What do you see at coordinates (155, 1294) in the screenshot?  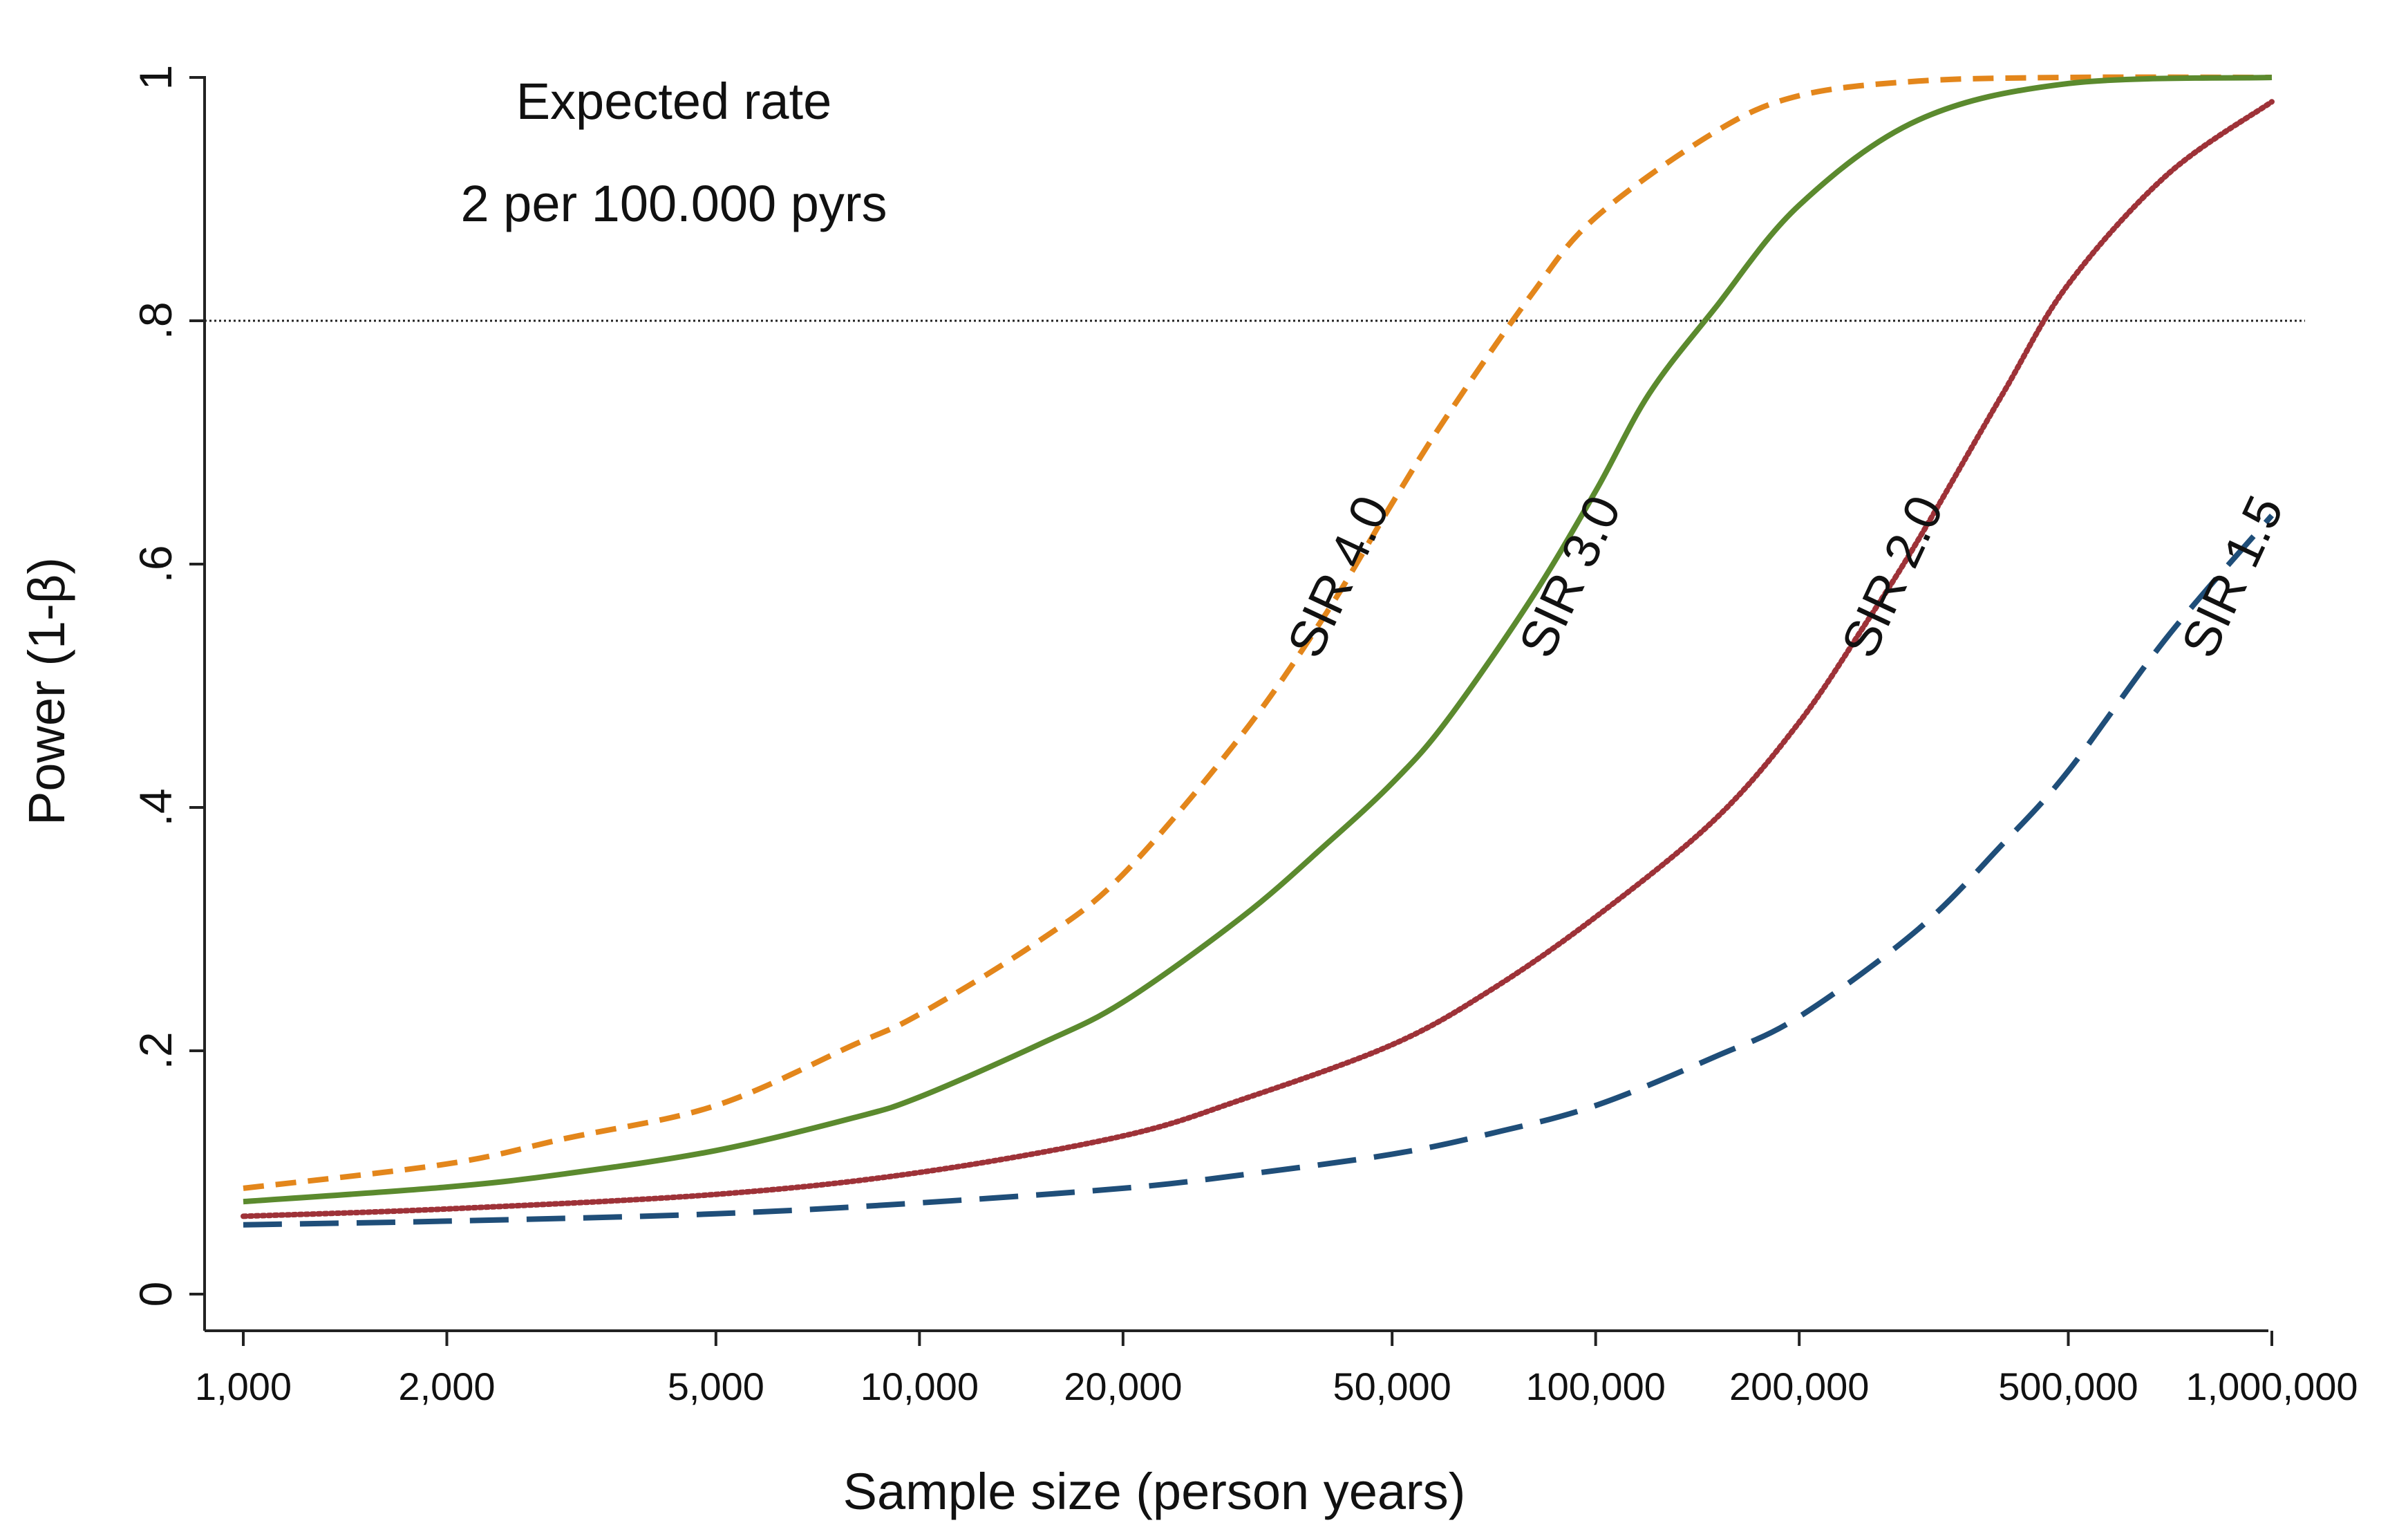 I see `y-tick-label: 0` at bounding box center [155, 1294].